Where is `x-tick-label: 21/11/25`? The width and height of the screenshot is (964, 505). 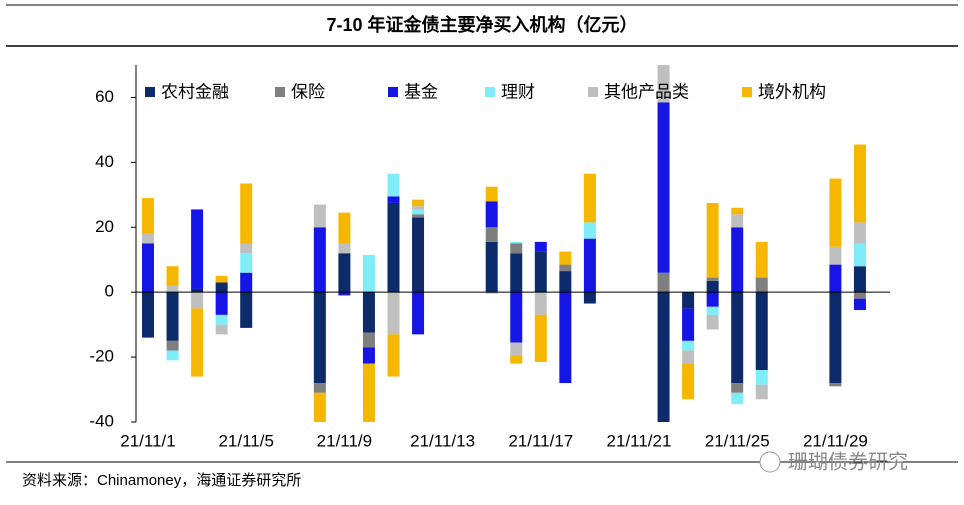
x-tick-label: 21/11/25 is located at coordinates (737, 440).